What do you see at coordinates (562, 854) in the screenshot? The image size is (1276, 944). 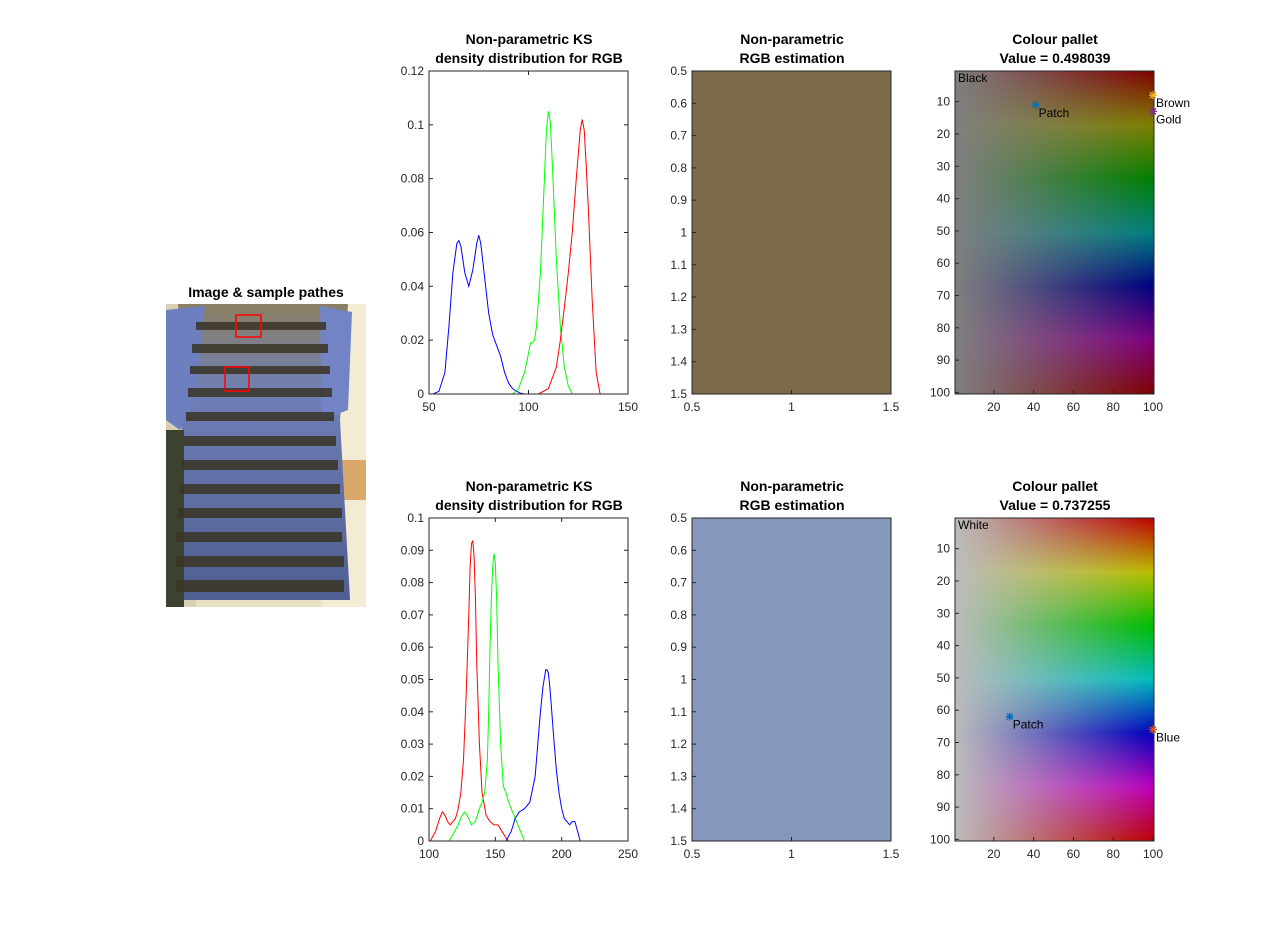 I see `x-tick-label: 200` at bounding box center [562, 854].